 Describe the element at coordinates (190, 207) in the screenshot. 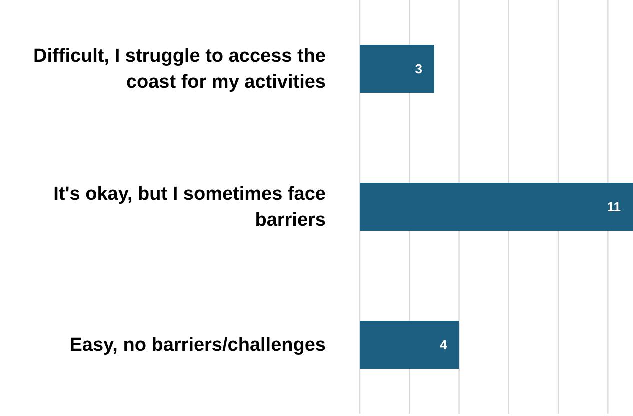

I see `y-tick-label: It's okay, but I sometimes face barriers` at that location.